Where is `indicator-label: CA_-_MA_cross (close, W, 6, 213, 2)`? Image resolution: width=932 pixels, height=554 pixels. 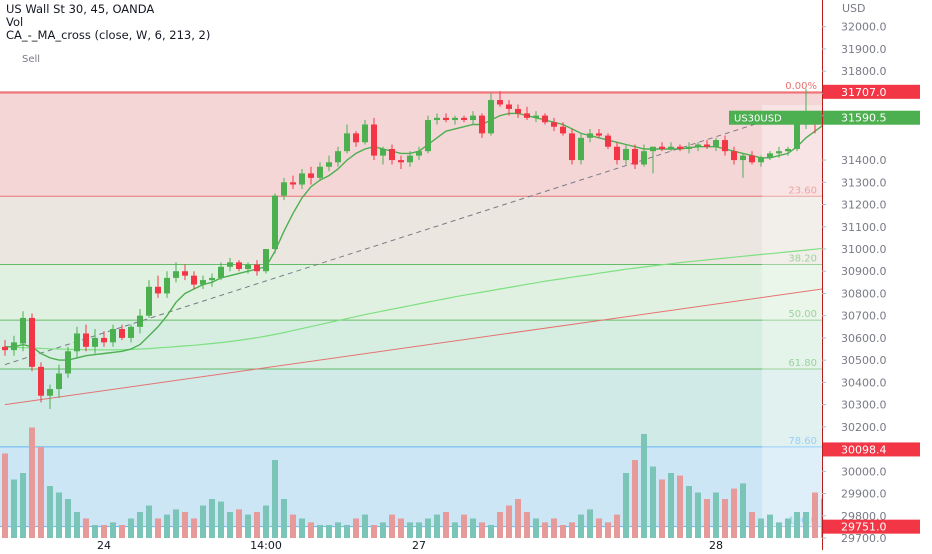
indicator-label: CA_-_MA_cross (close, W, 6, 213, 2) is located at coordinates (108, 35).